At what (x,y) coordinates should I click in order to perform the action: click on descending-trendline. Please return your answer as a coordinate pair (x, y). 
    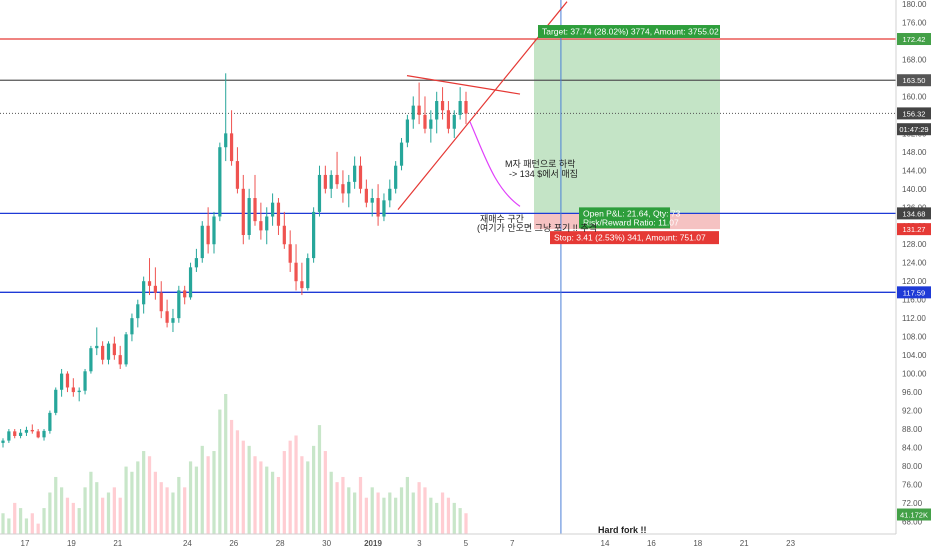
    Looking at the image, I should click on (463, 85).